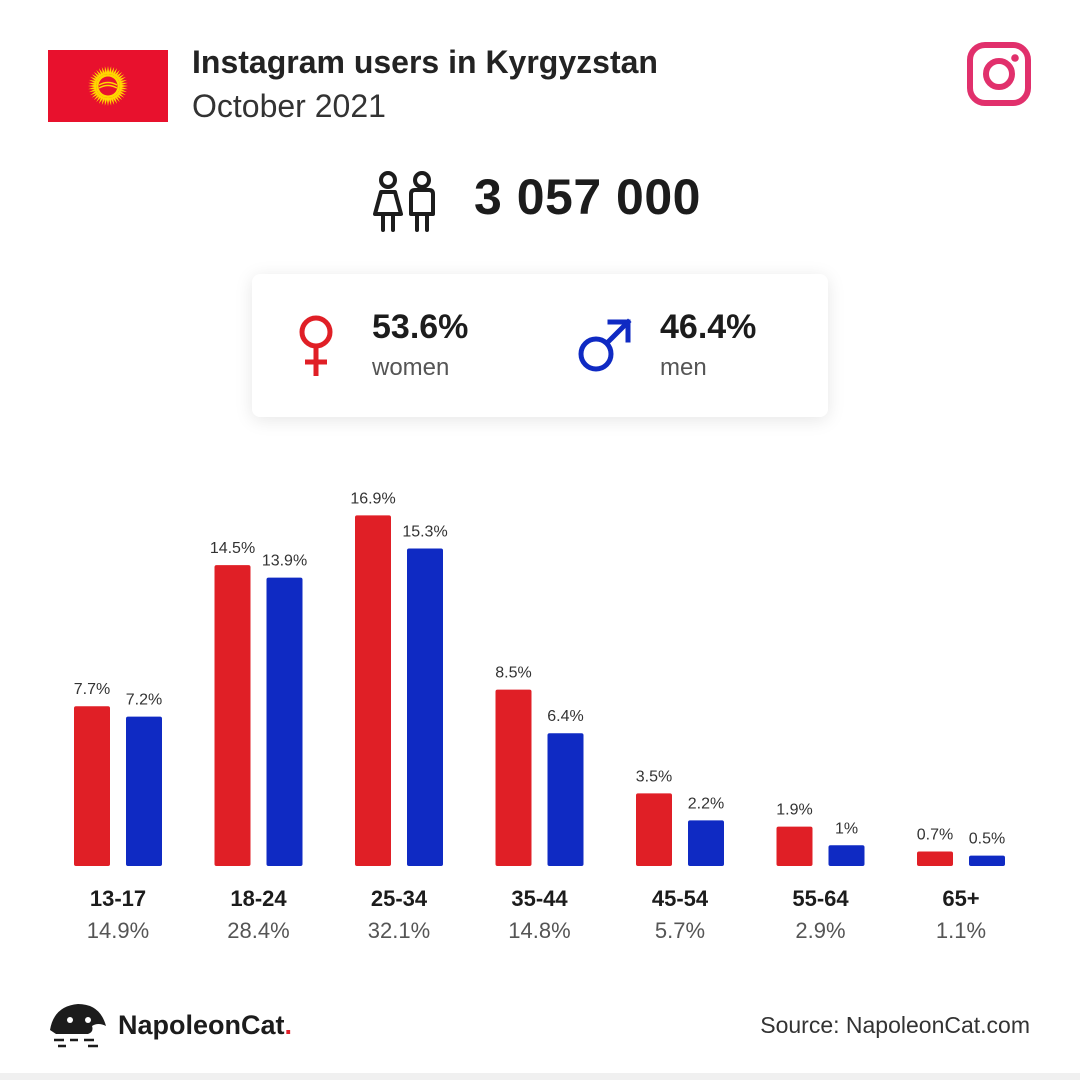  I want to click on data-label-men-18-24: 13.9%, so click(284, 561).